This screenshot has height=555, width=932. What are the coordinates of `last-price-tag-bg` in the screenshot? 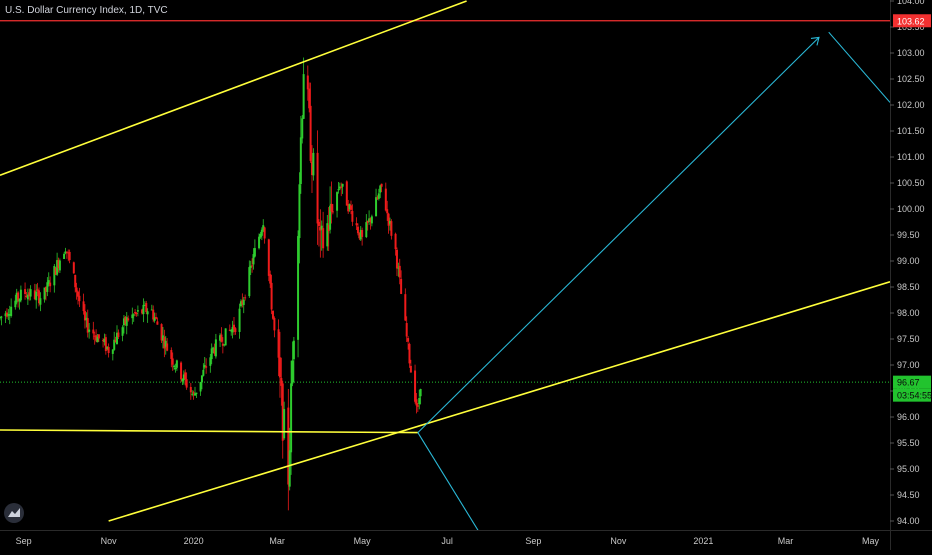 It's located at (912, 382).